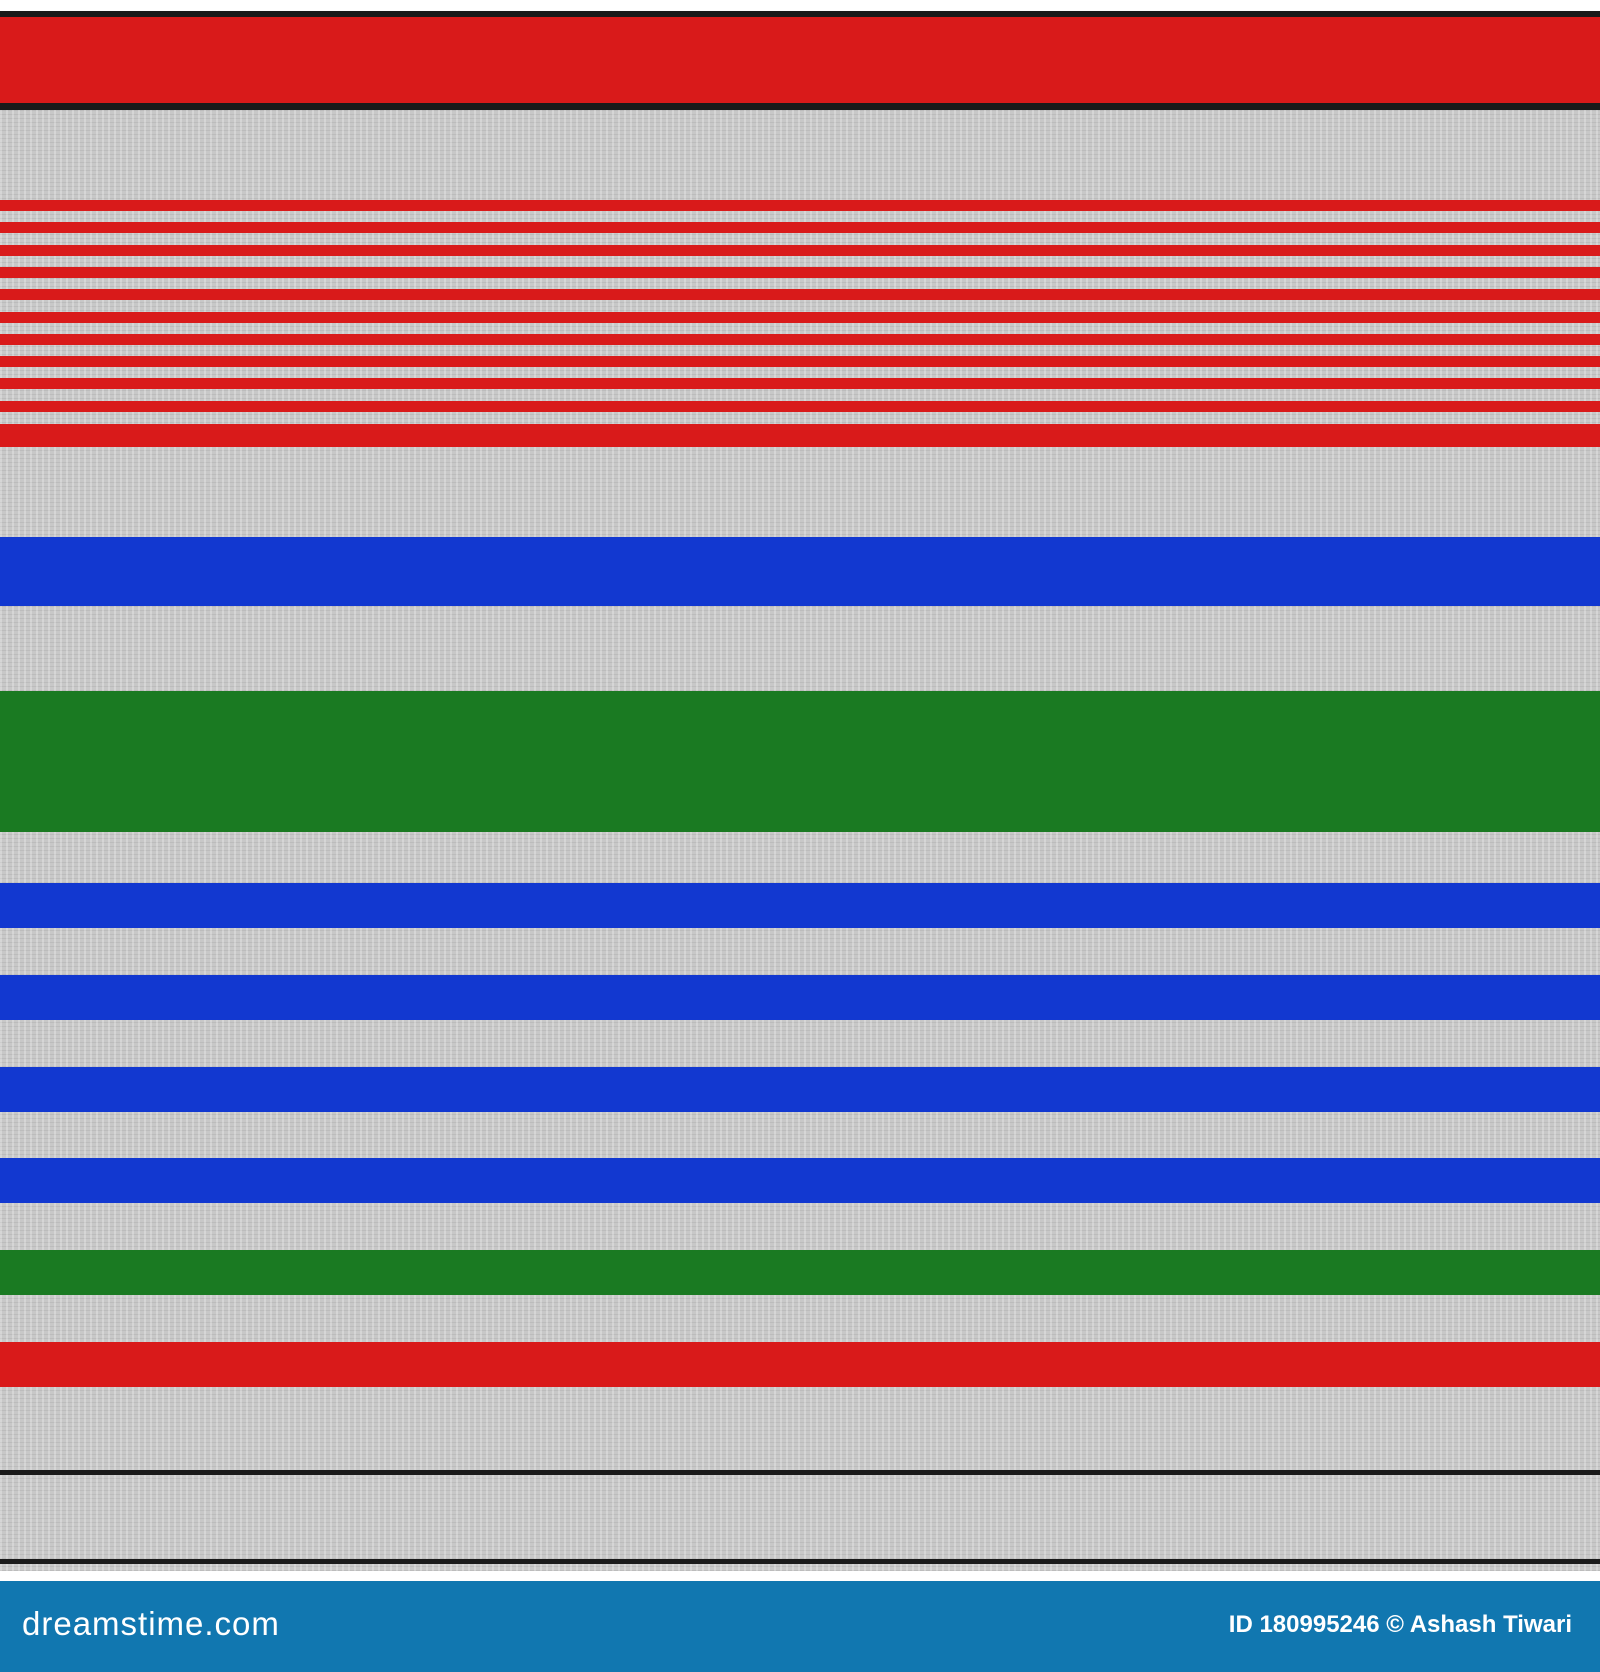 The width and height of the screenshot is (1600, 1672). Describe the element at coordinates (1400, 1624) in the screenshot. I see `image-credit: ID 180995246 © Ashash Tiwari` at that location.